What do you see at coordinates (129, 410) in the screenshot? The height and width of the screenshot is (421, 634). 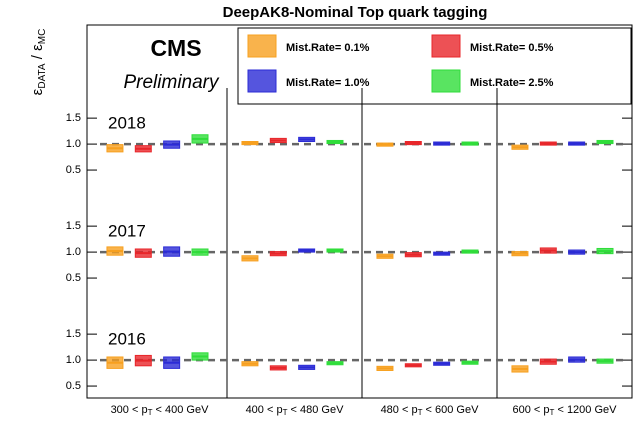 I see `x-label-part: 300 < p` at bounding box center [129, 410].